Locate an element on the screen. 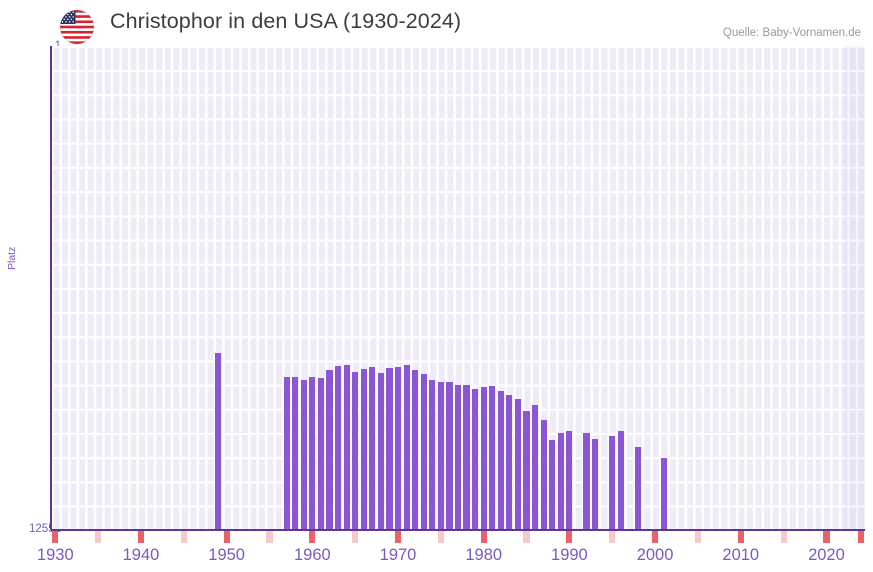 This screenshot has height=572, width=873. x-axis-tick-label: 1940 is located at coordinates (141, 555).